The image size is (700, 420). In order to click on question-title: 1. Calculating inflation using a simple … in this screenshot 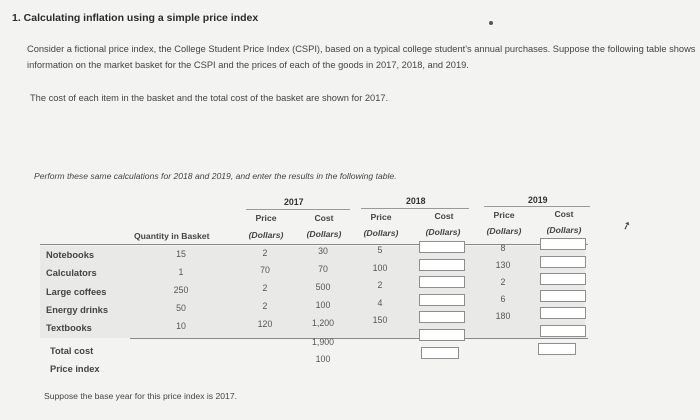, I will do `click(135, 18)`.